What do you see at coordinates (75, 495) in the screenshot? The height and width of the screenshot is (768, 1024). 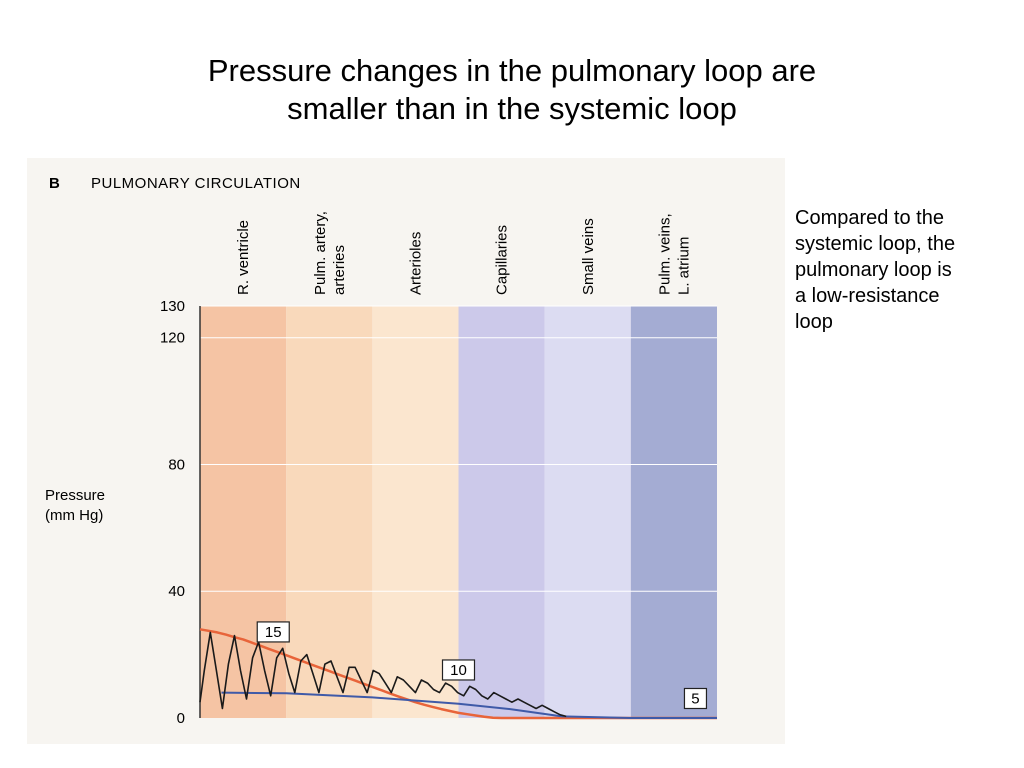 I see `y-axis-label: Pressure` at bounding box center [75, 495].